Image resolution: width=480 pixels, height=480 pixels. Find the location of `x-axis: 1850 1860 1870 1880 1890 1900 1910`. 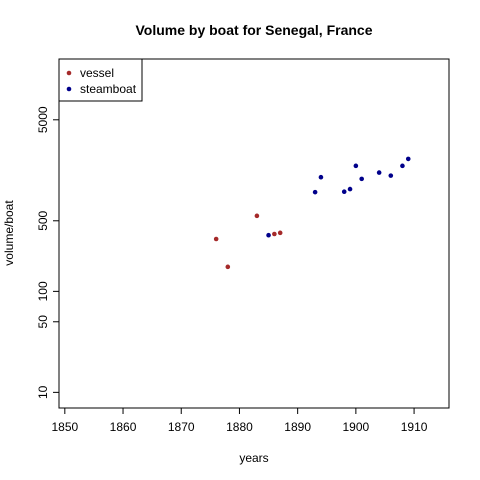

x-axis: 1850 1860 1870 1880 1890 1900 1910 is located at coordinates (239, 420).